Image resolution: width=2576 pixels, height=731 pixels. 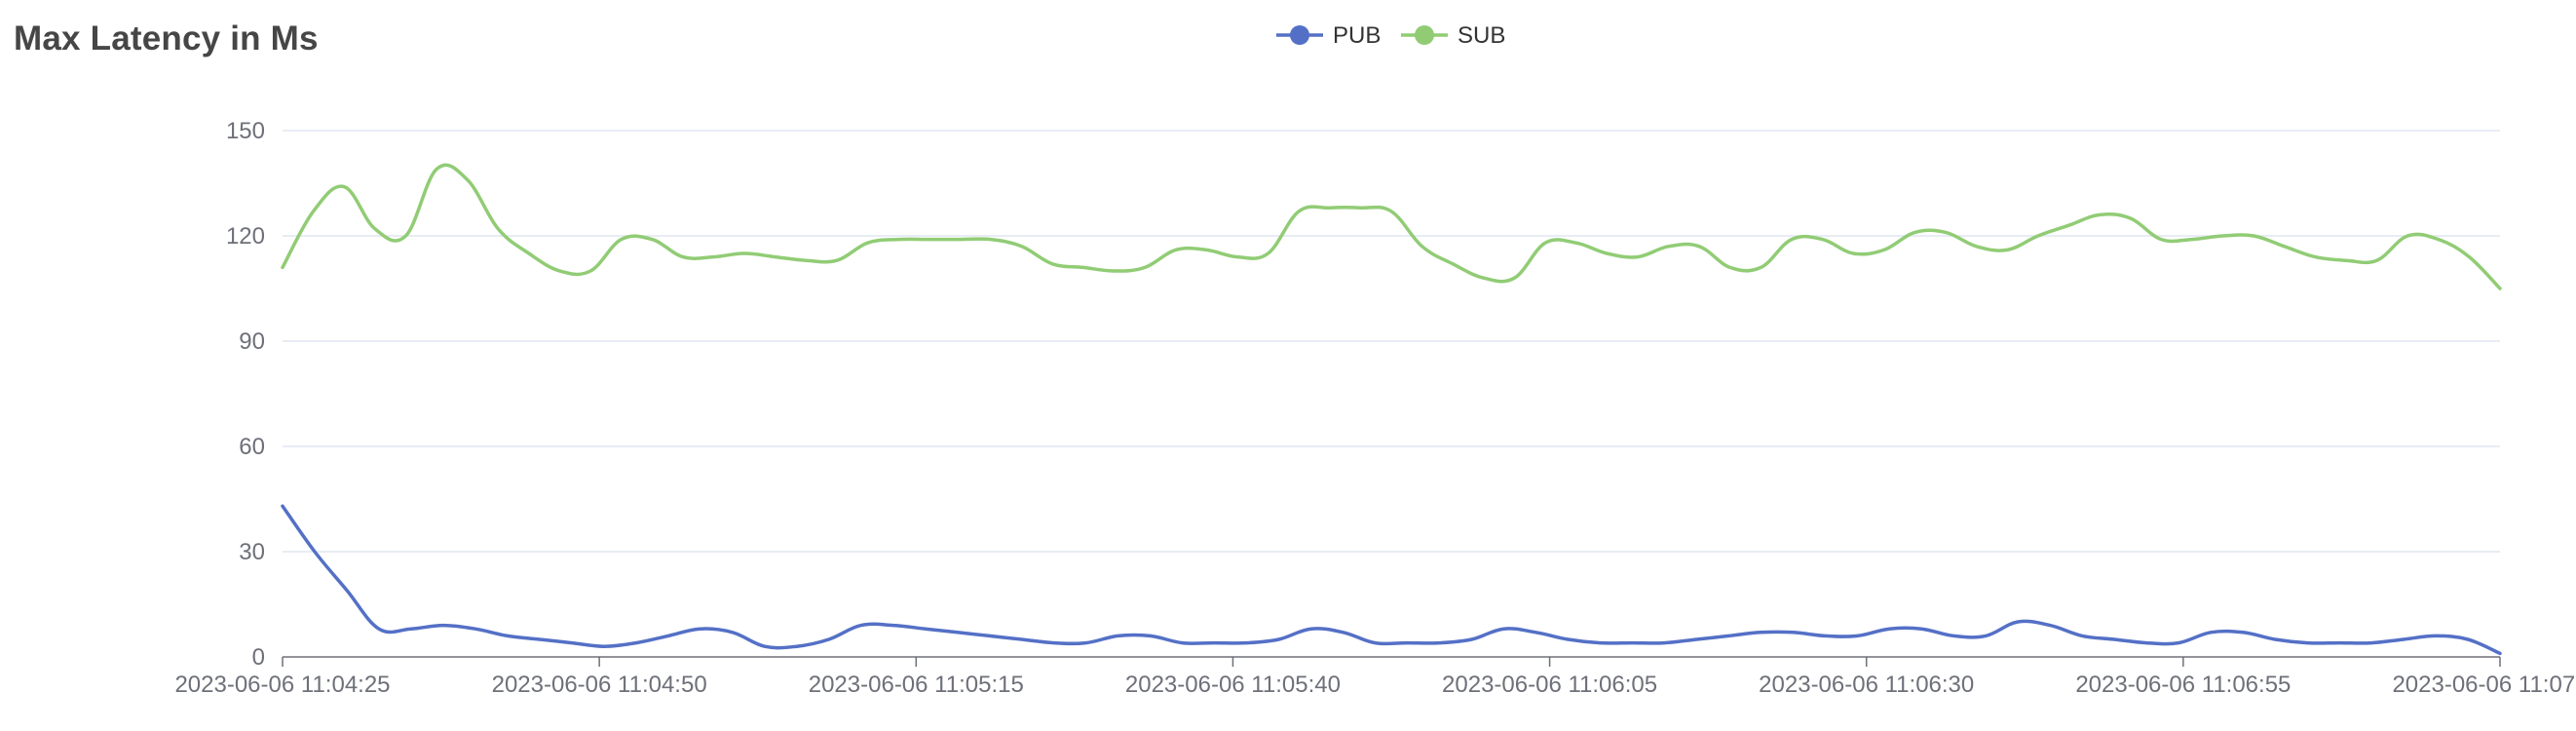 I want to click on legend: PUB SUB, so click(x=1390, y=35).